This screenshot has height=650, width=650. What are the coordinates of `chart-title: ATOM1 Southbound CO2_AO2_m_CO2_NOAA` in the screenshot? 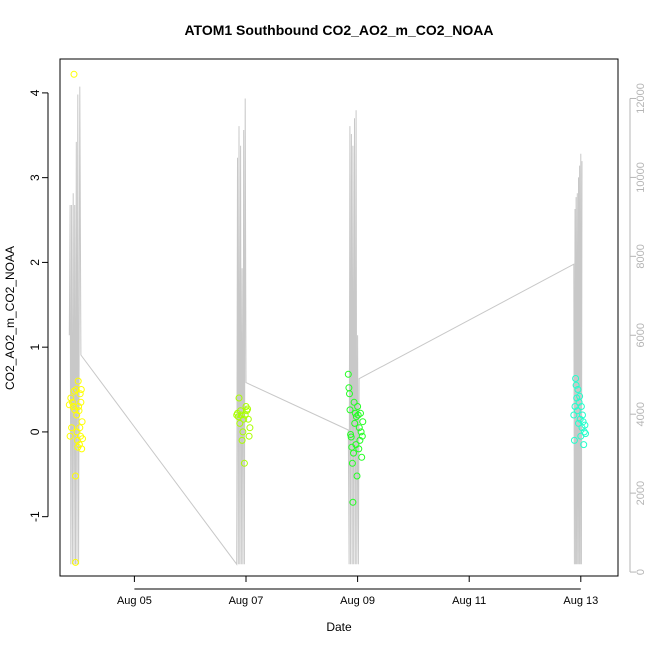 It's located at (338, 30).